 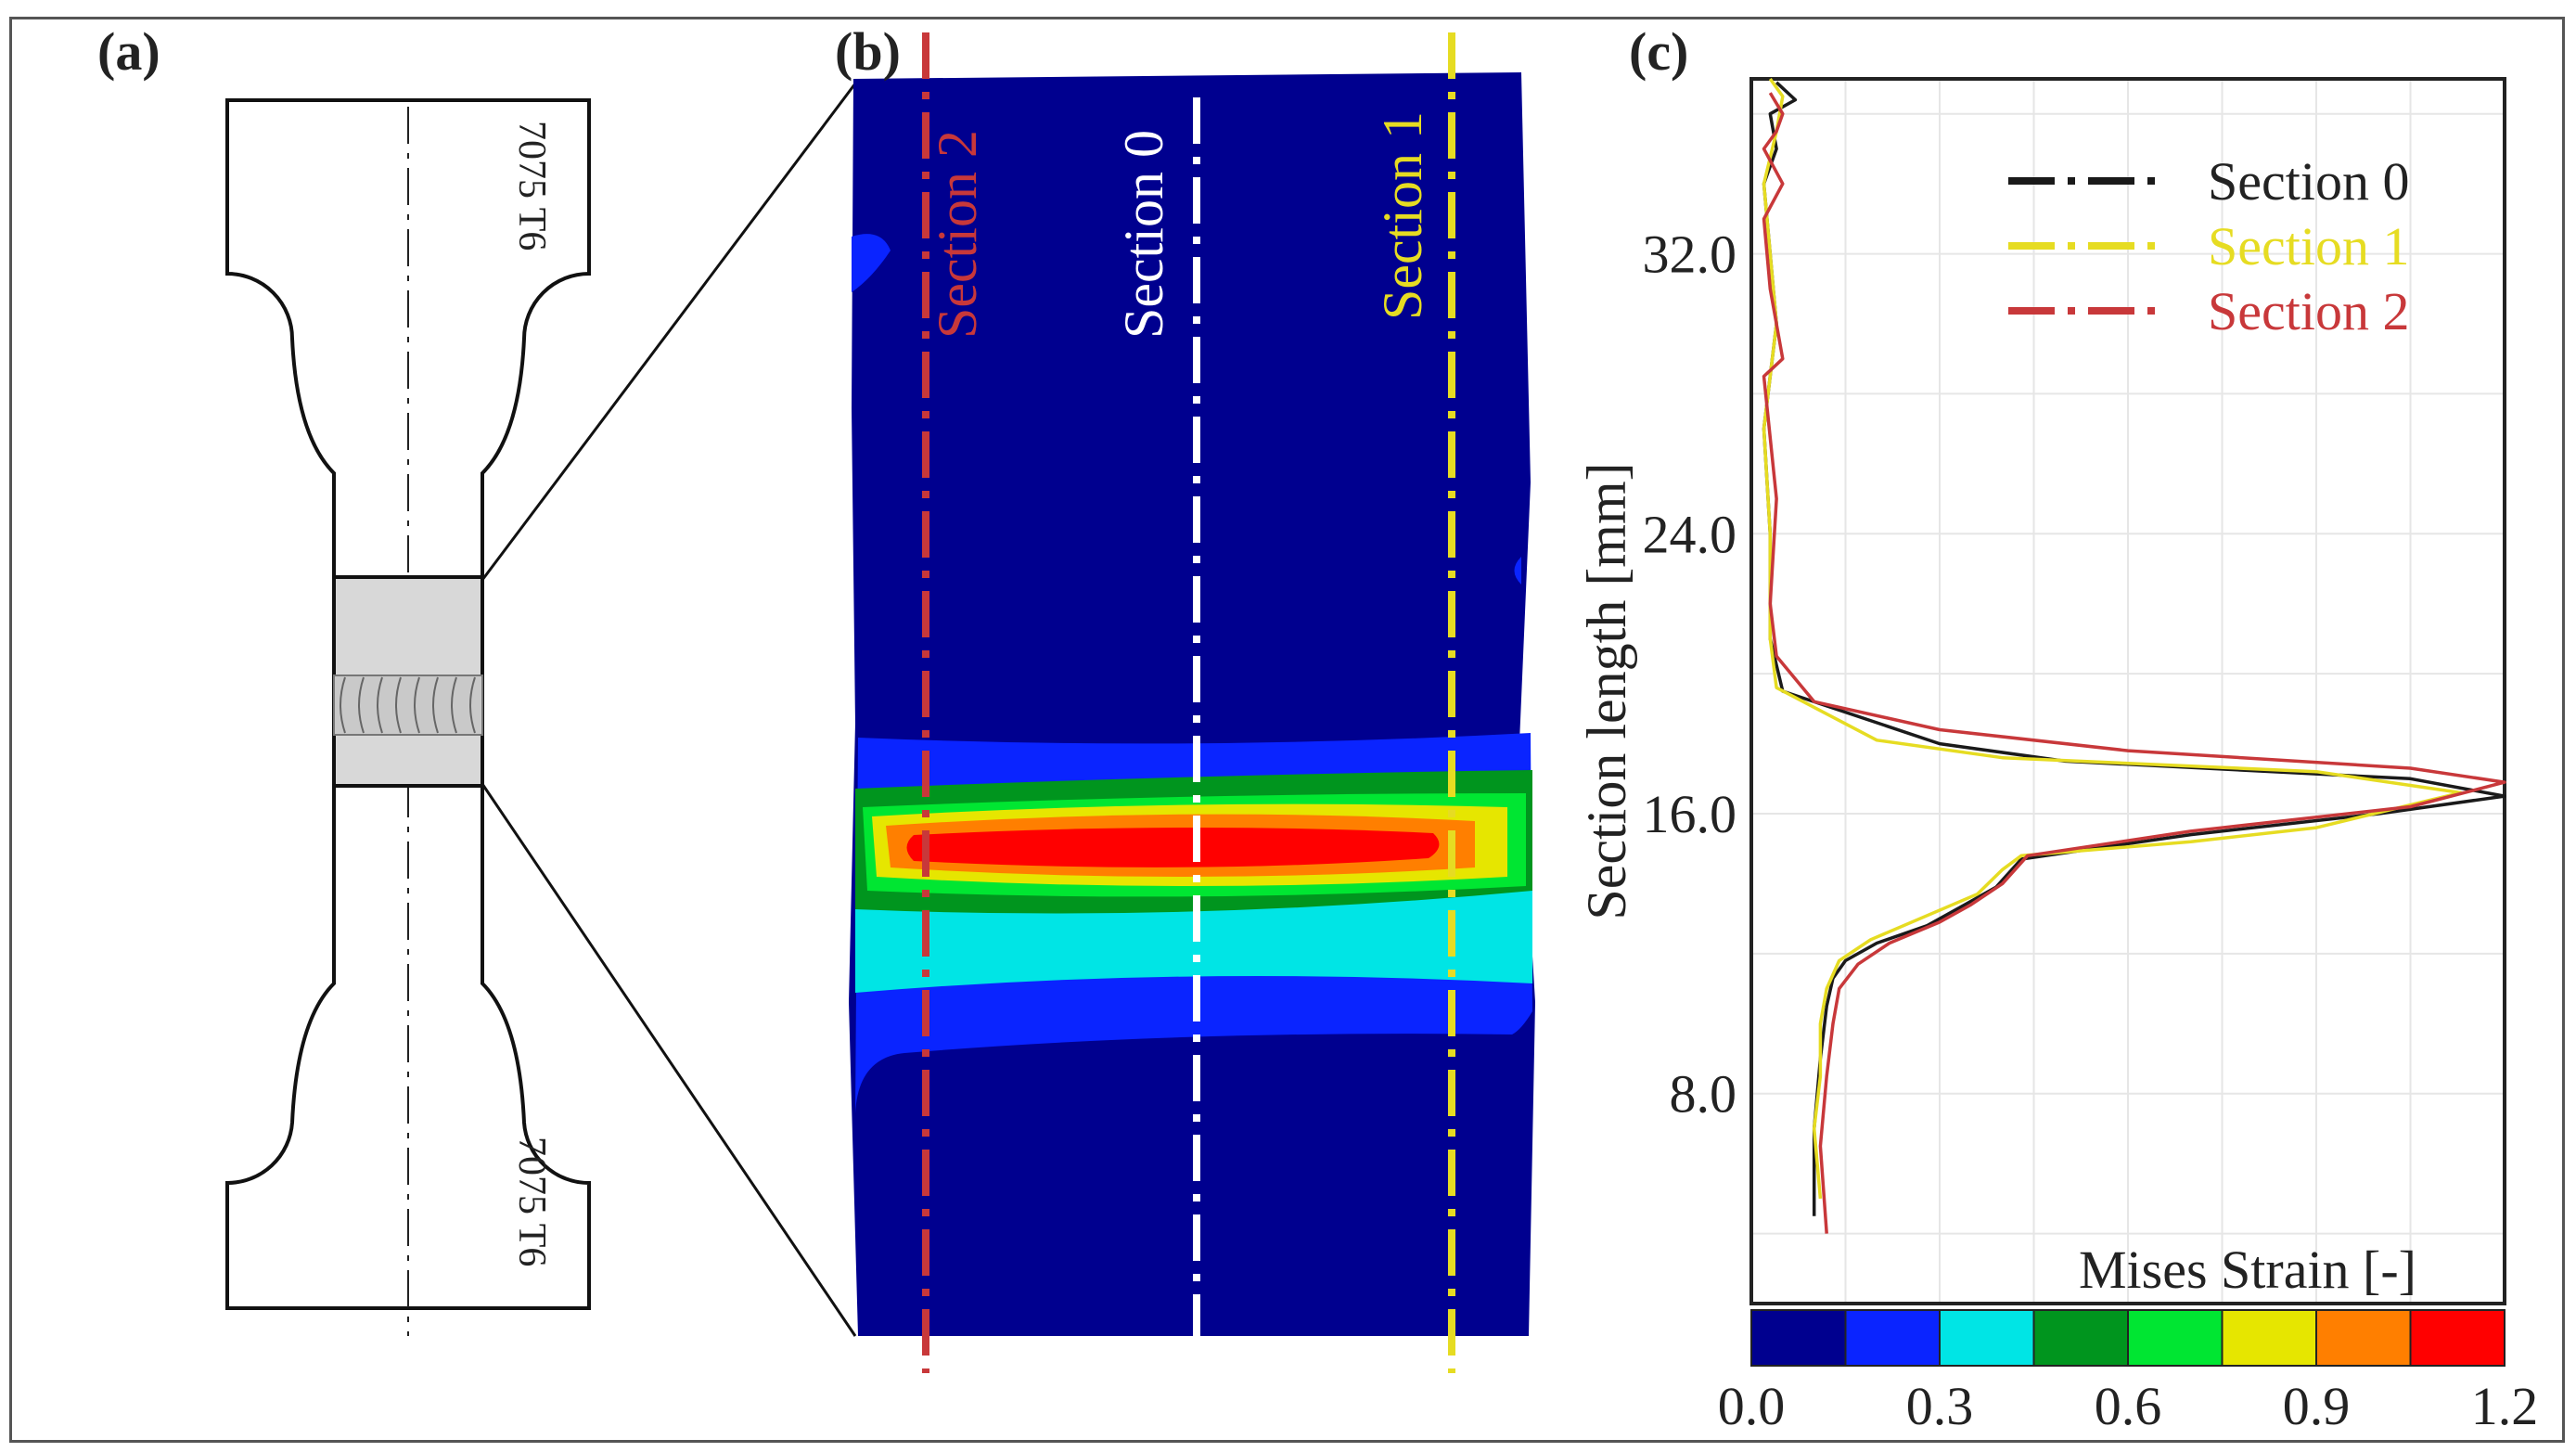 What do you see at coordinates (2308, 182) in the screenshot?
I see `legend-label: Section 0` at bounding box center [2308, 182].